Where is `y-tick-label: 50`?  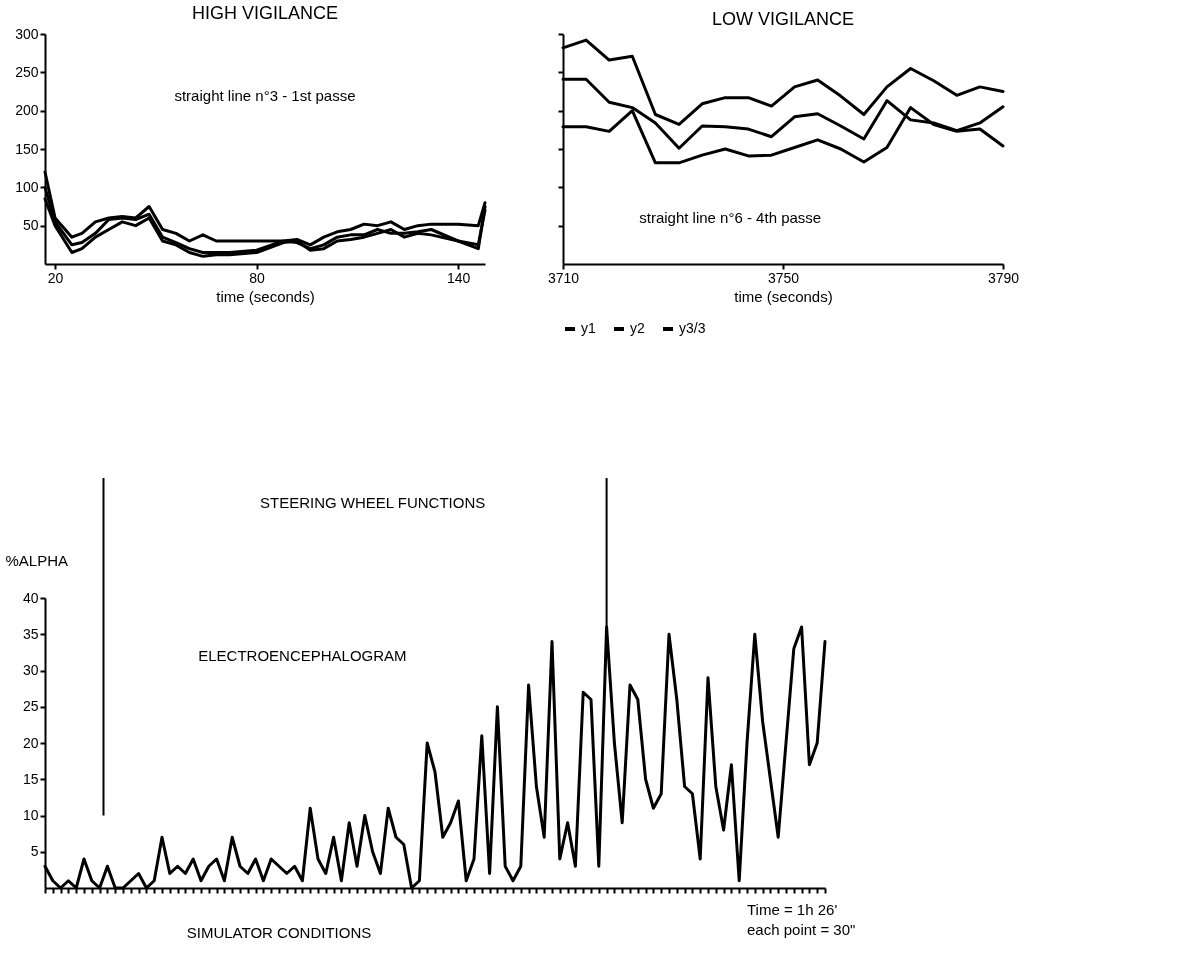
y-tick-label: 50 is located at coordinates (30, 225).